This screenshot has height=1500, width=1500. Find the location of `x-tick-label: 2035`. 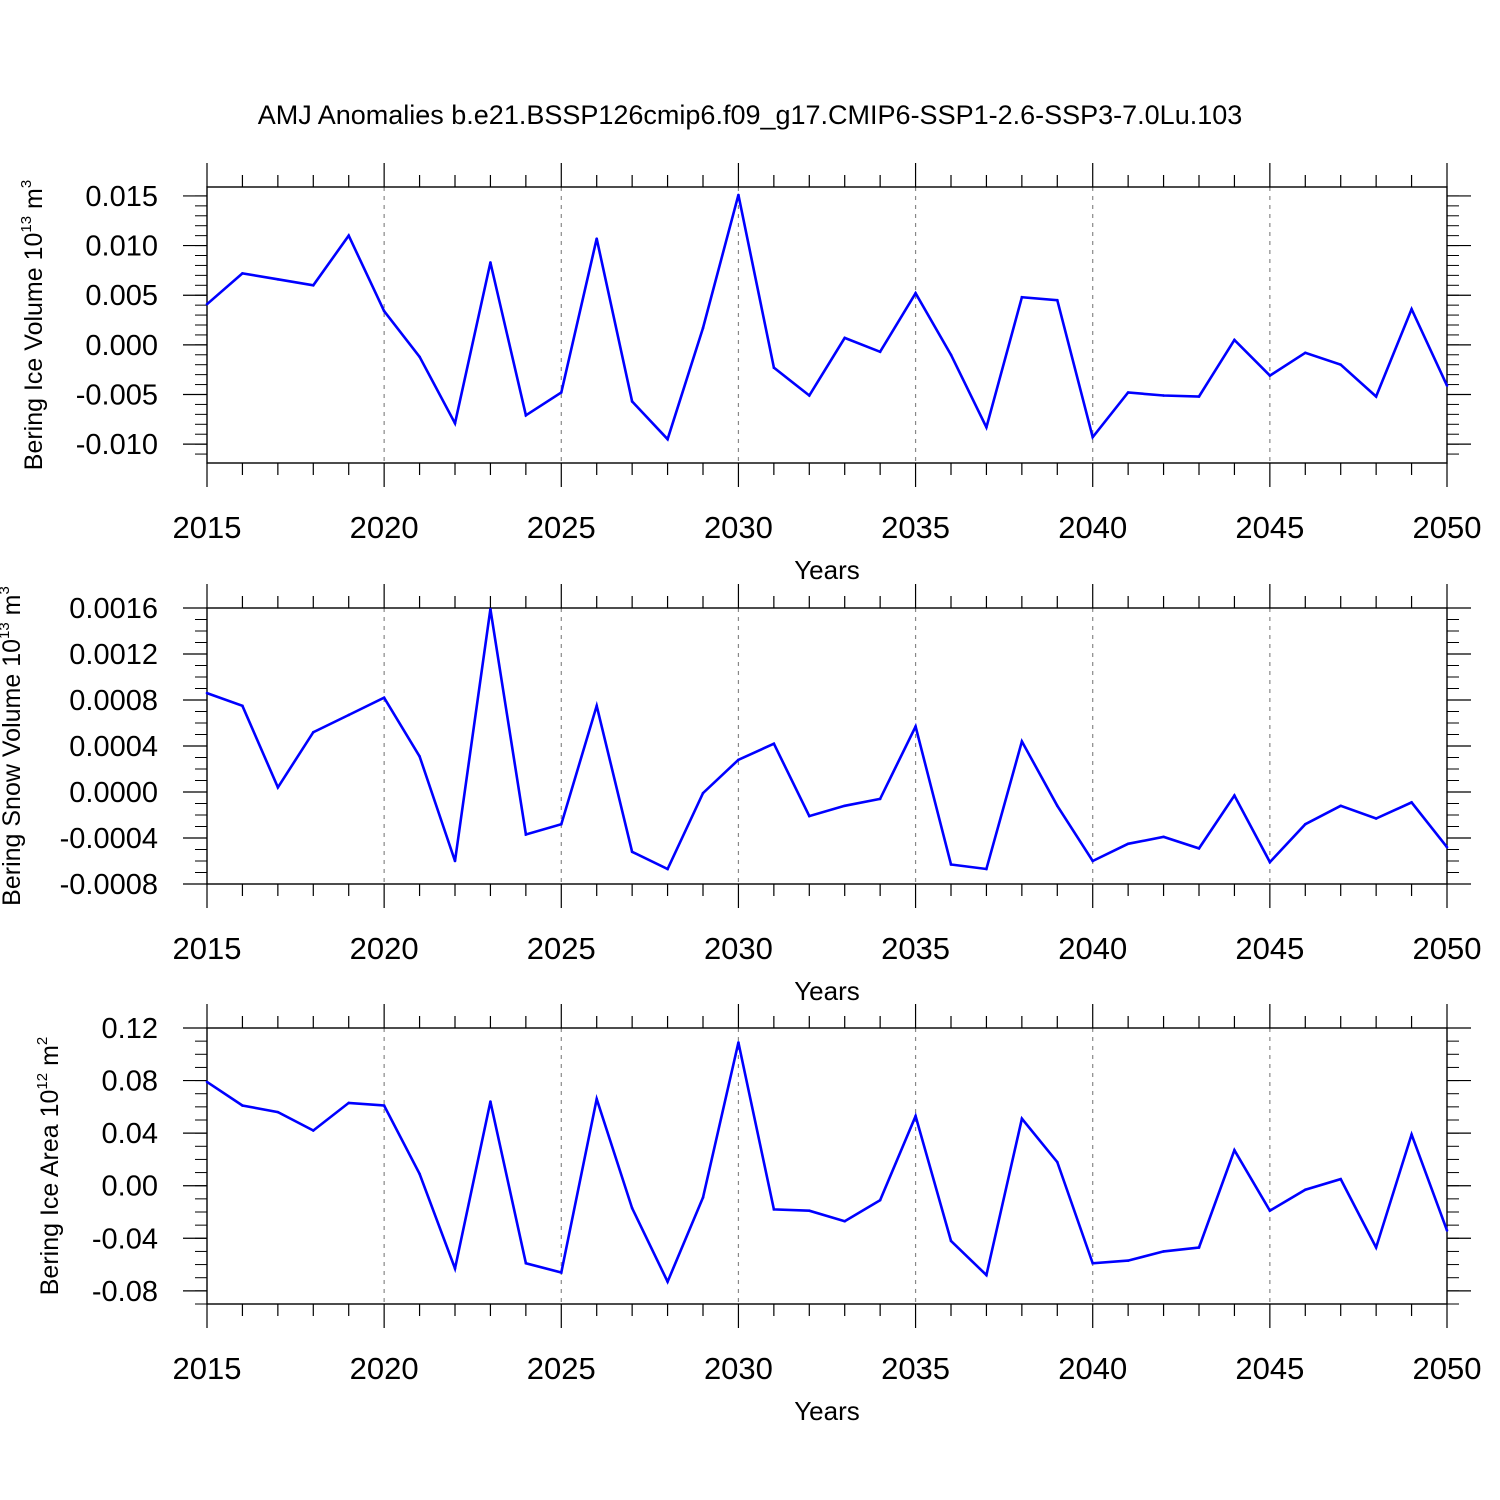

x-tick-label: 2035 is located at coordinates (915, 527).